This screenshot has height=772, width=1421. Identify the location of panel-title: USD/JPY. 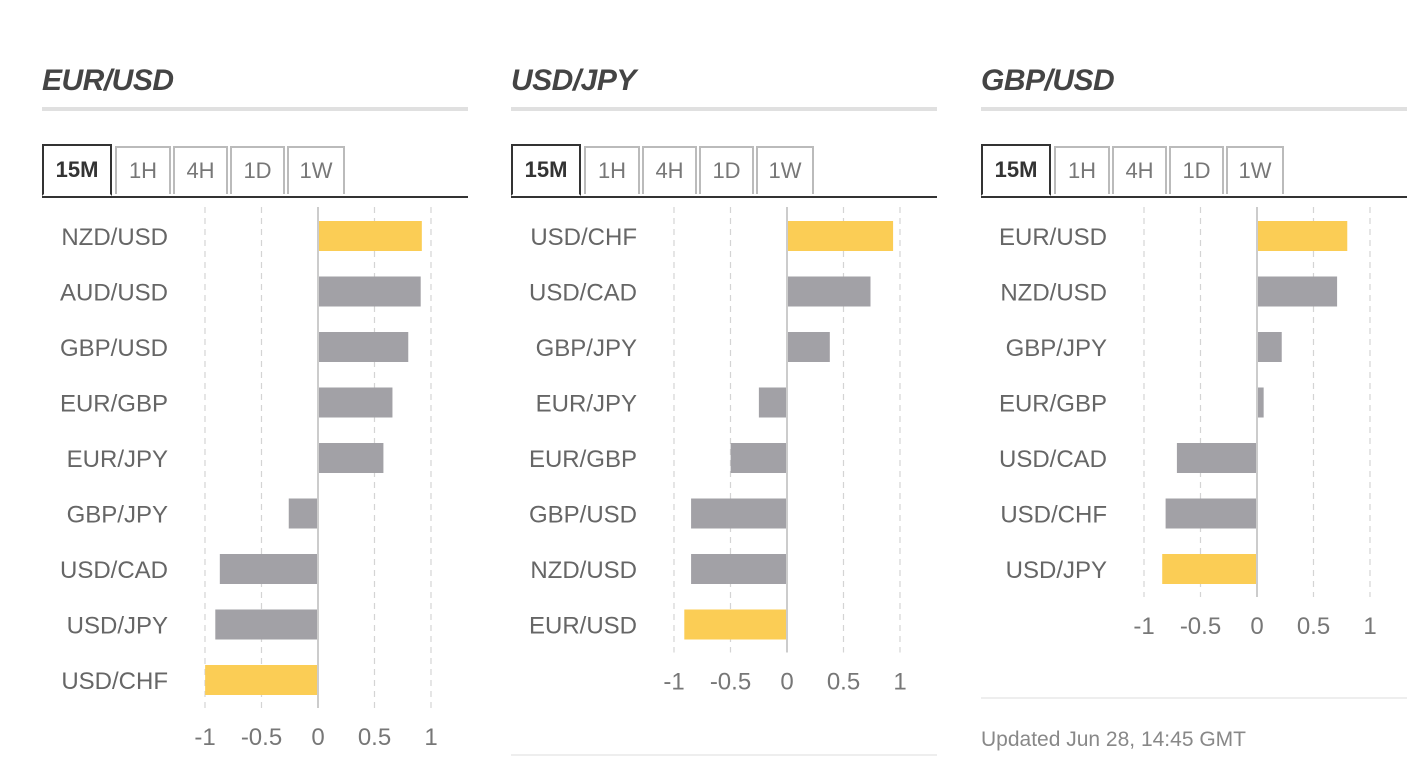
(573, 80).